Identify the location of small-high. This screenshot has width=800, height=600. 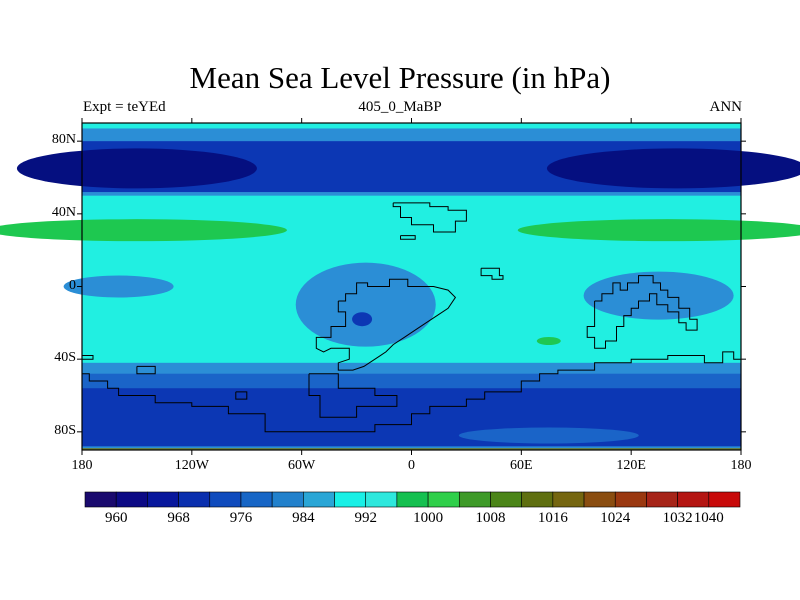
(548, 341).